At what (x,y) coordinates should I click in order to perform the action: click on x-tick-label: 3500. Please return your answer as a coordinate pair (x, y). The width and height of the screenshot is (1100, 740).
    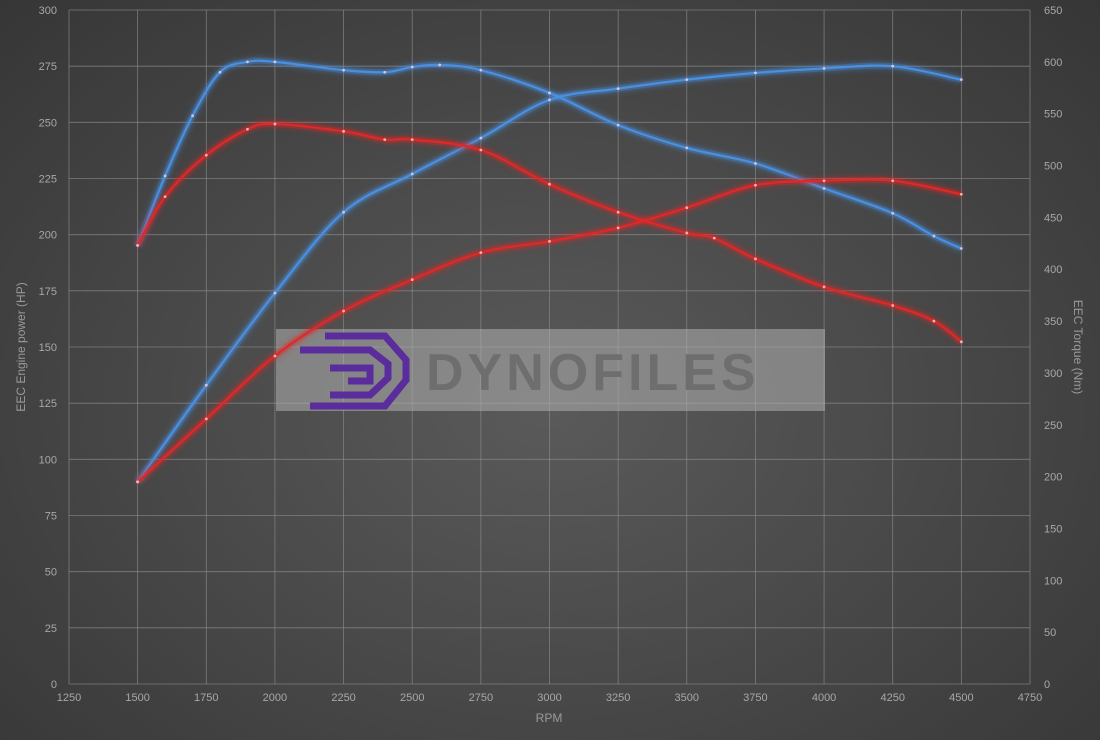
    Looking at the image, I should click on (687, 698).